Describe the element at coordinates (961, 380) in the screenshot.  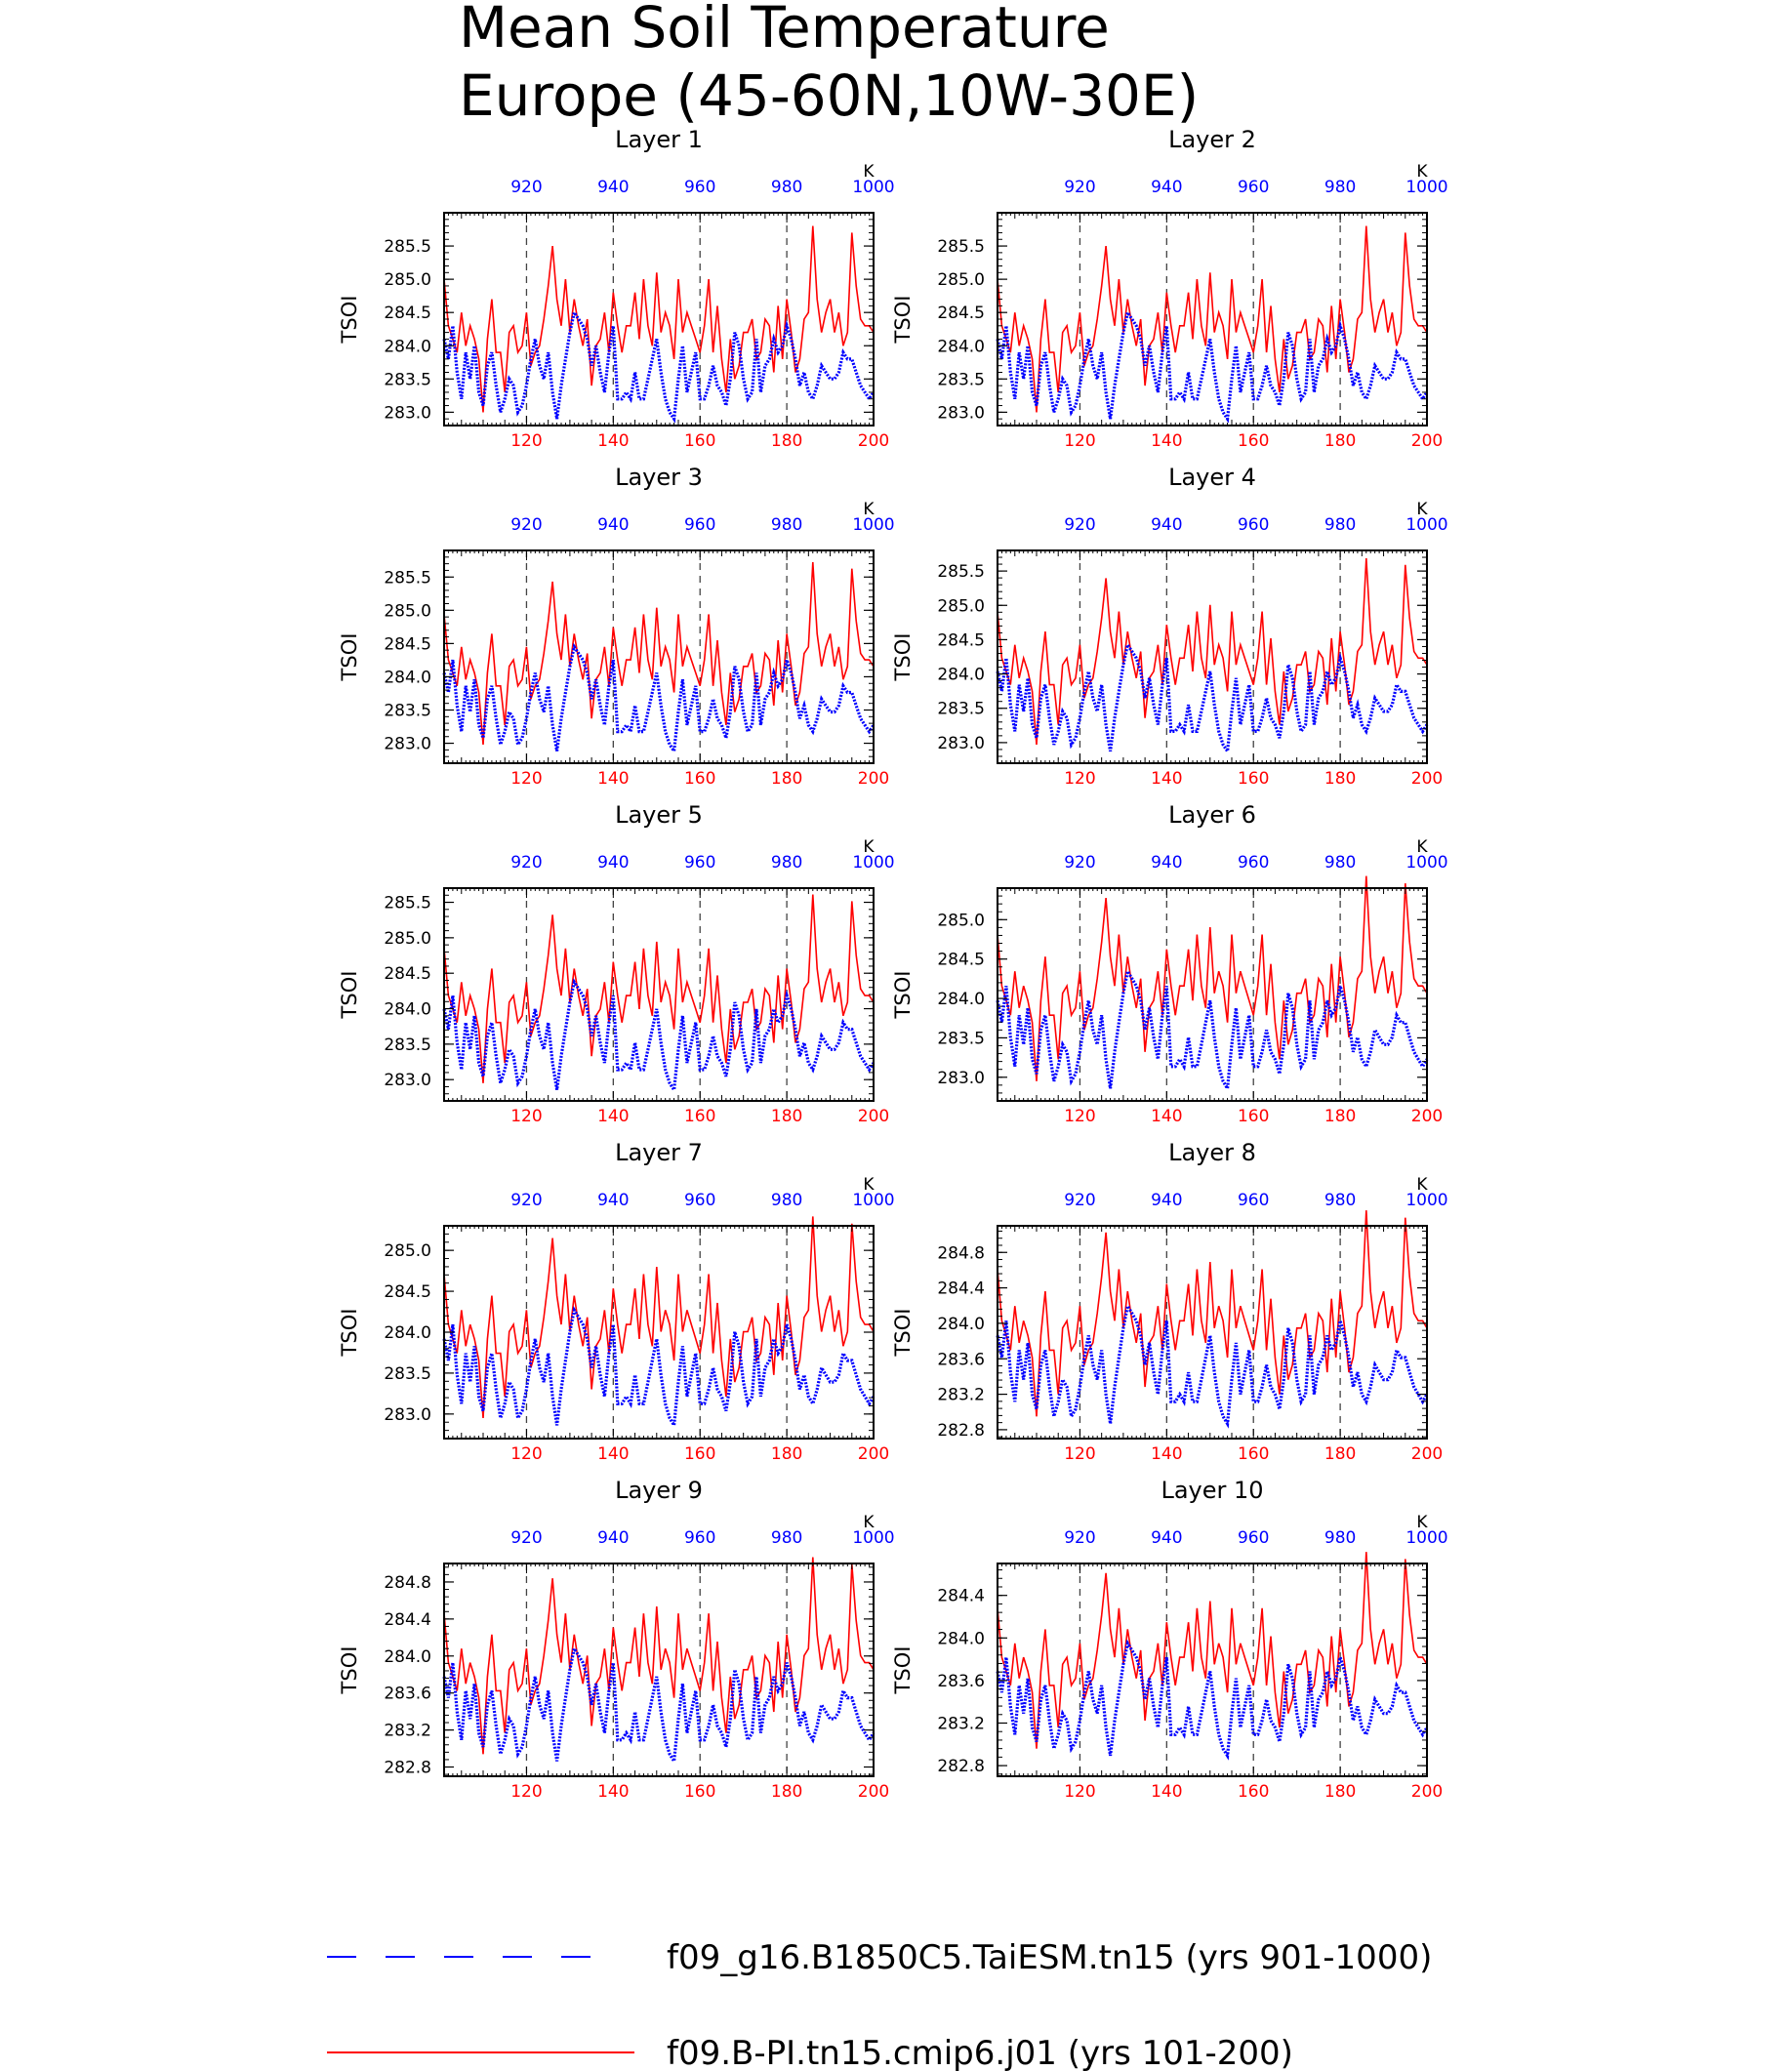
I see `y-tick-label: 283.5` at that location.